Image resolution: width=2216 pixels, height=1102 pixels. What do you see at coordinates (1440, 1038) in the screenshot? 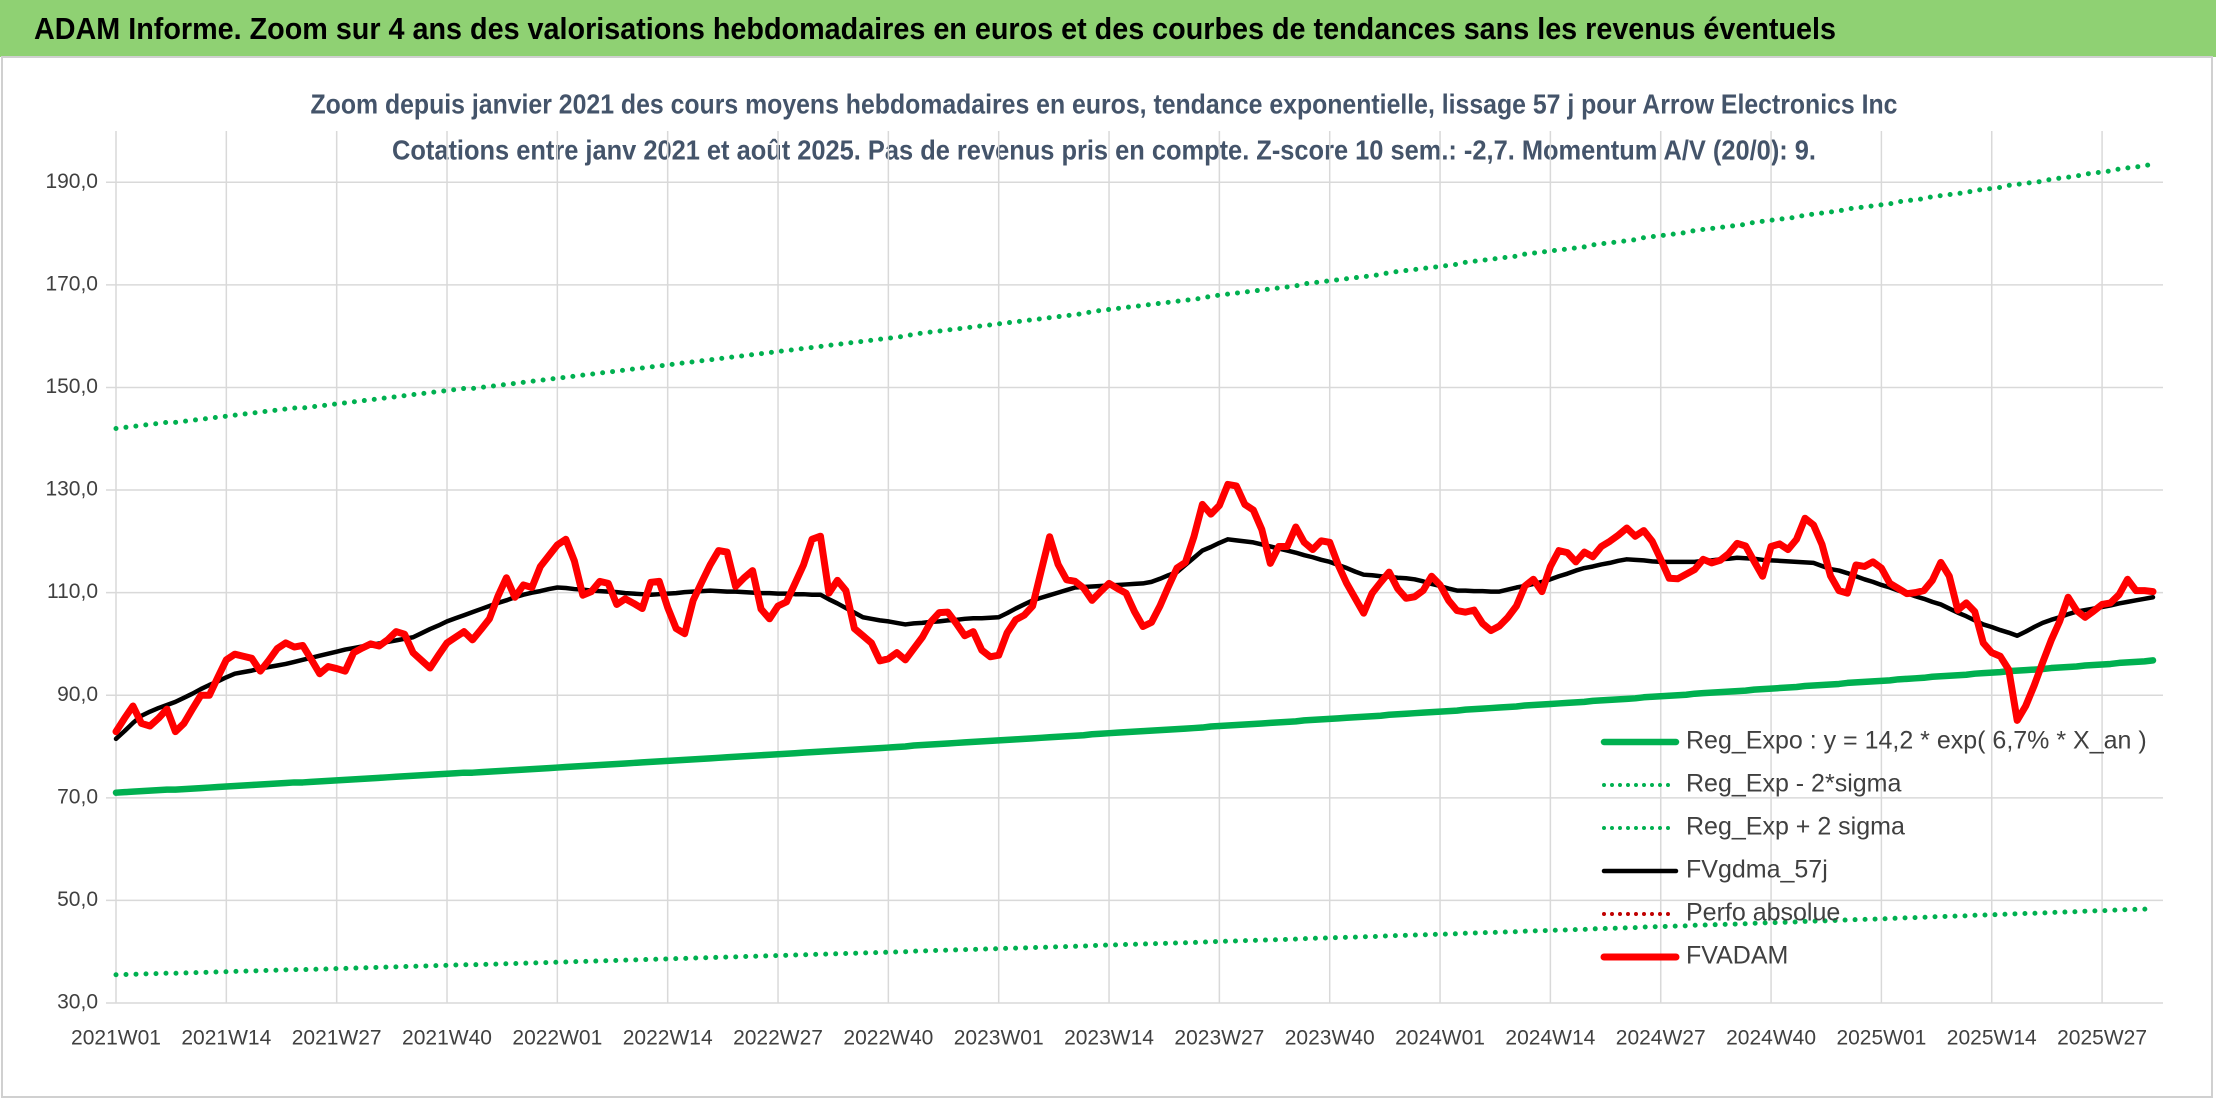
I see `x-tick-label: 2024W01` at bounding box center [1440, 1038].